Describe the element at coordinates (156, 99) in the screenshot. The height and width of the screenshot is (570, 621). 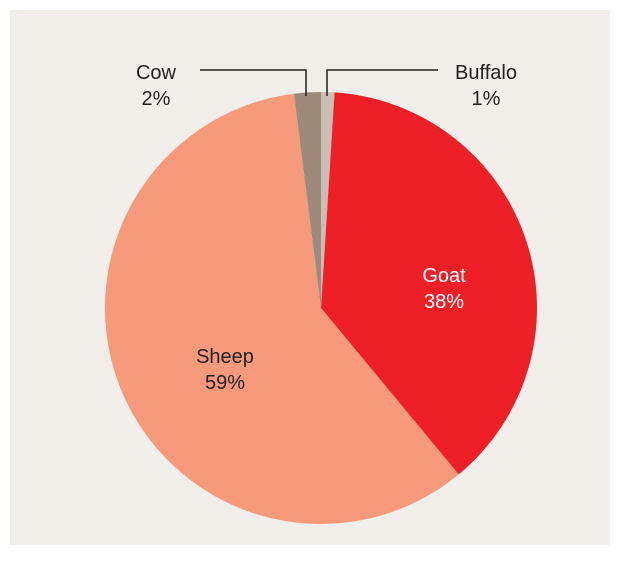
I see `slice-value-cow: 2%` at that location.